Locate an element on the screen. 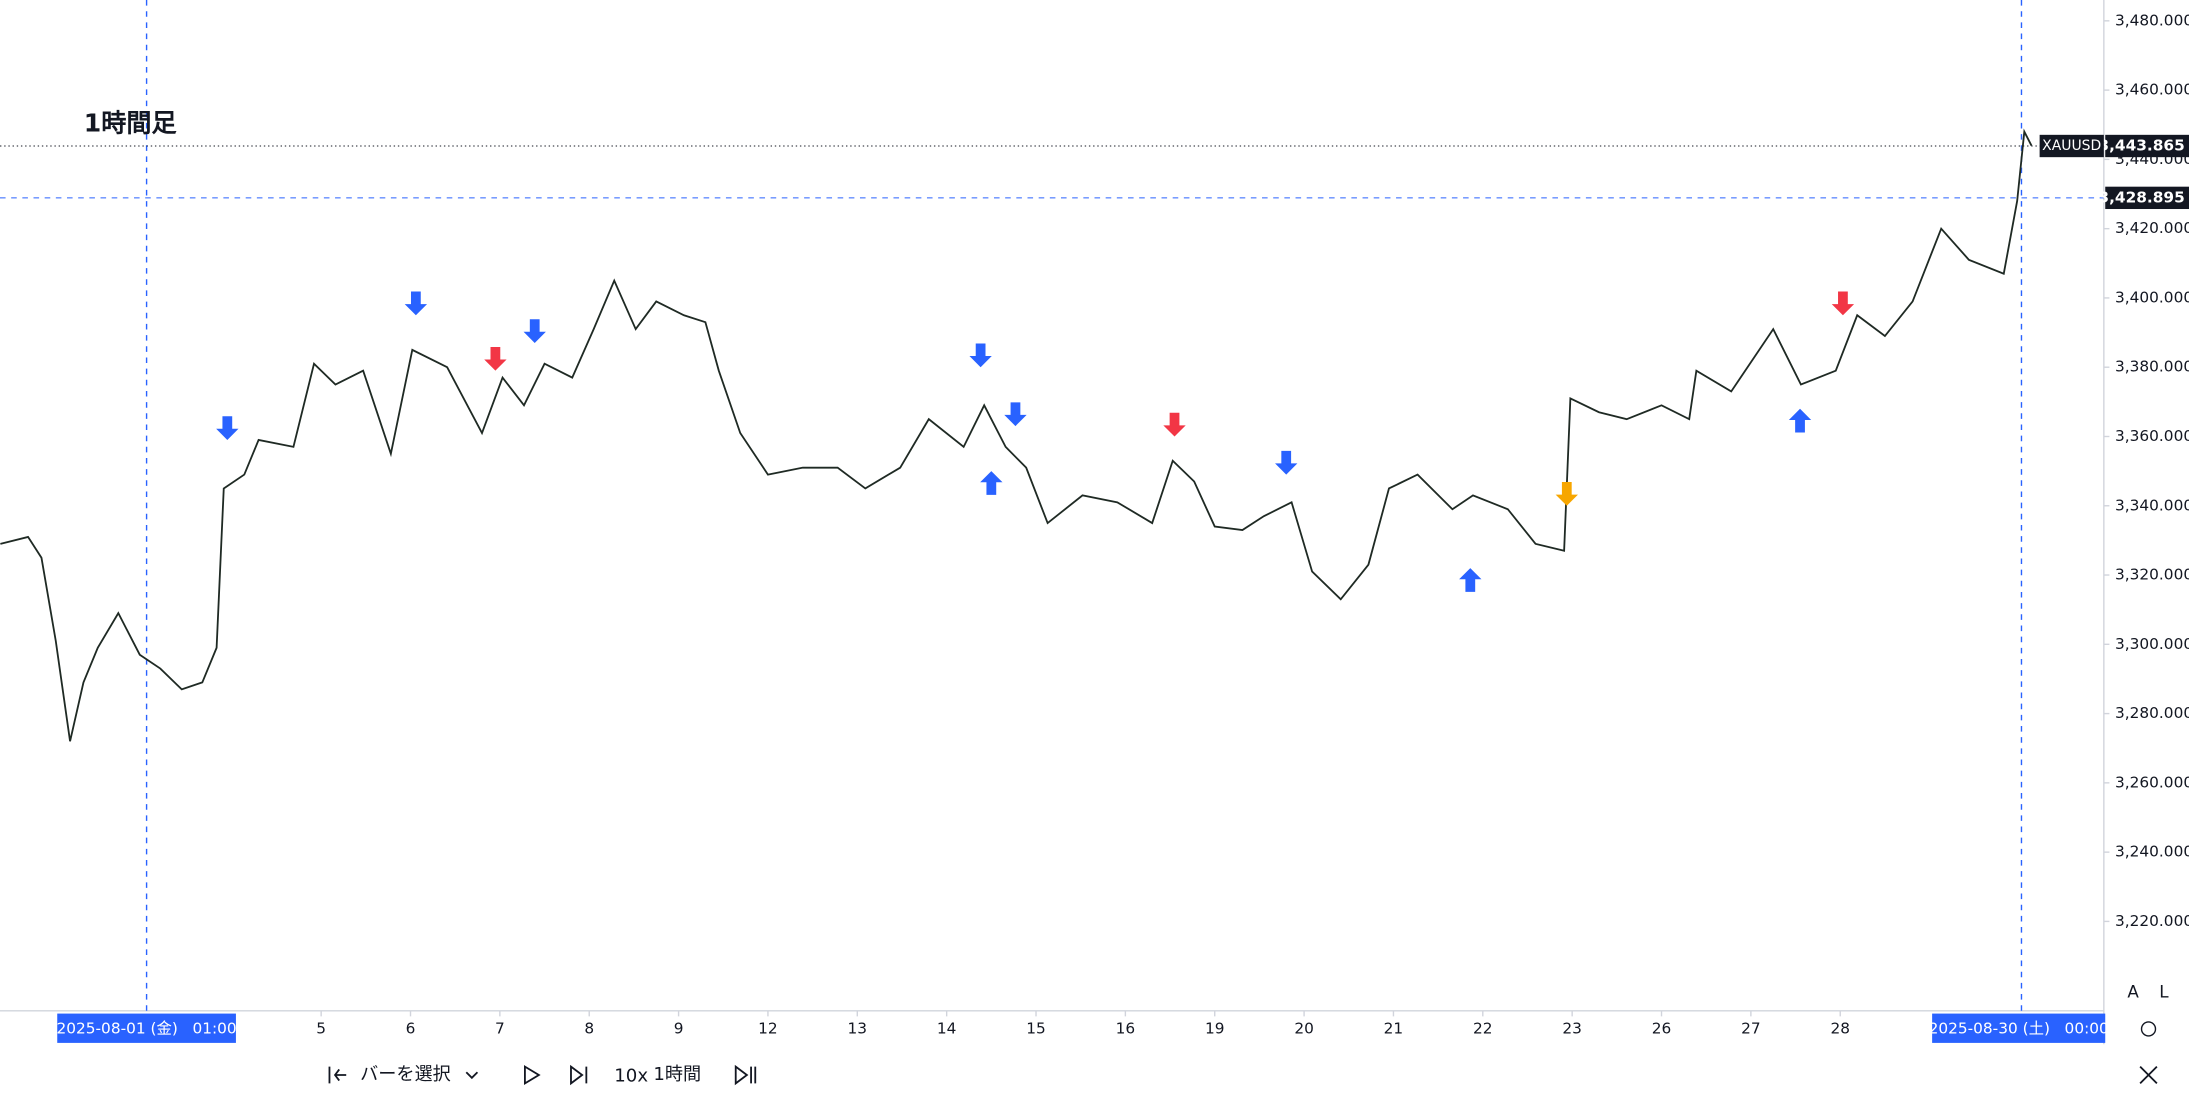  dropdown-icon is located at coordinates (472, 1075).